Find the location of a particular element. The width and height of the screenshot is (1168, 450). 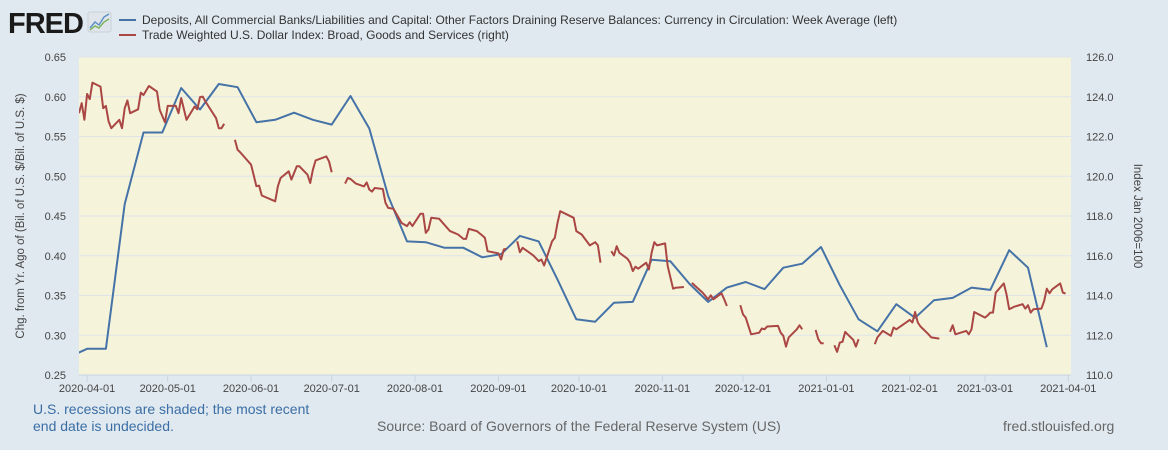

y-right-tick-label: 118.0 is located at coordinates (1099, 217).